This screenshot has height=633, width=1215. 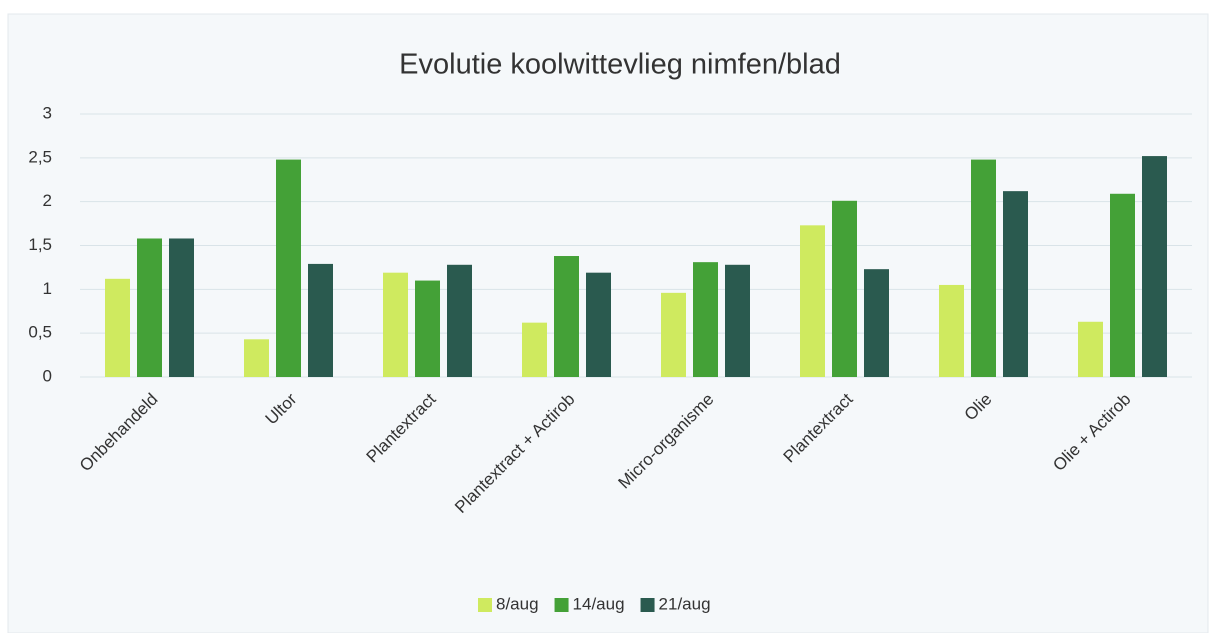 What do you see at coordinates (40, 332) in the screenshot?
I see `y-tick-label: 0,5` at bounding box center [40, 332].